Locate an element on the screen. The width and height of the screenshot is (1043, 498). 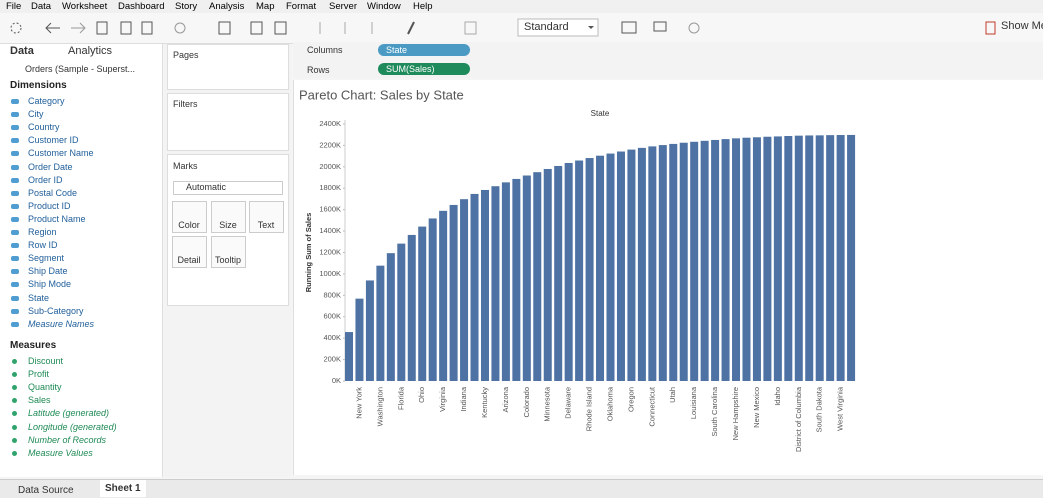
columns-pill: State is located at coordinates (424, 50).